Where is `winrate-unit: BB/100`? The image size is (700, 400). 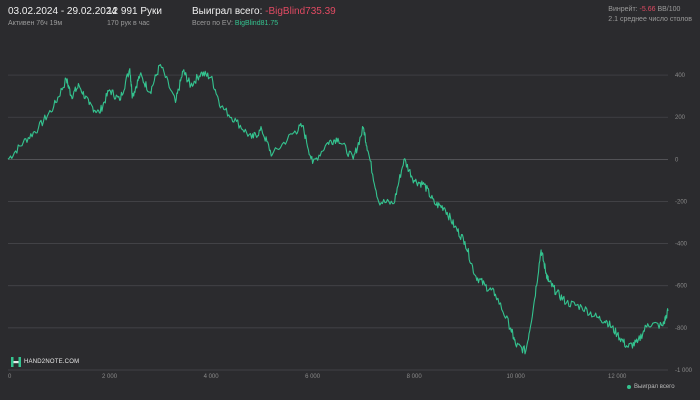
winrate-unit: BB/100 is located at coordinates (669, 9).